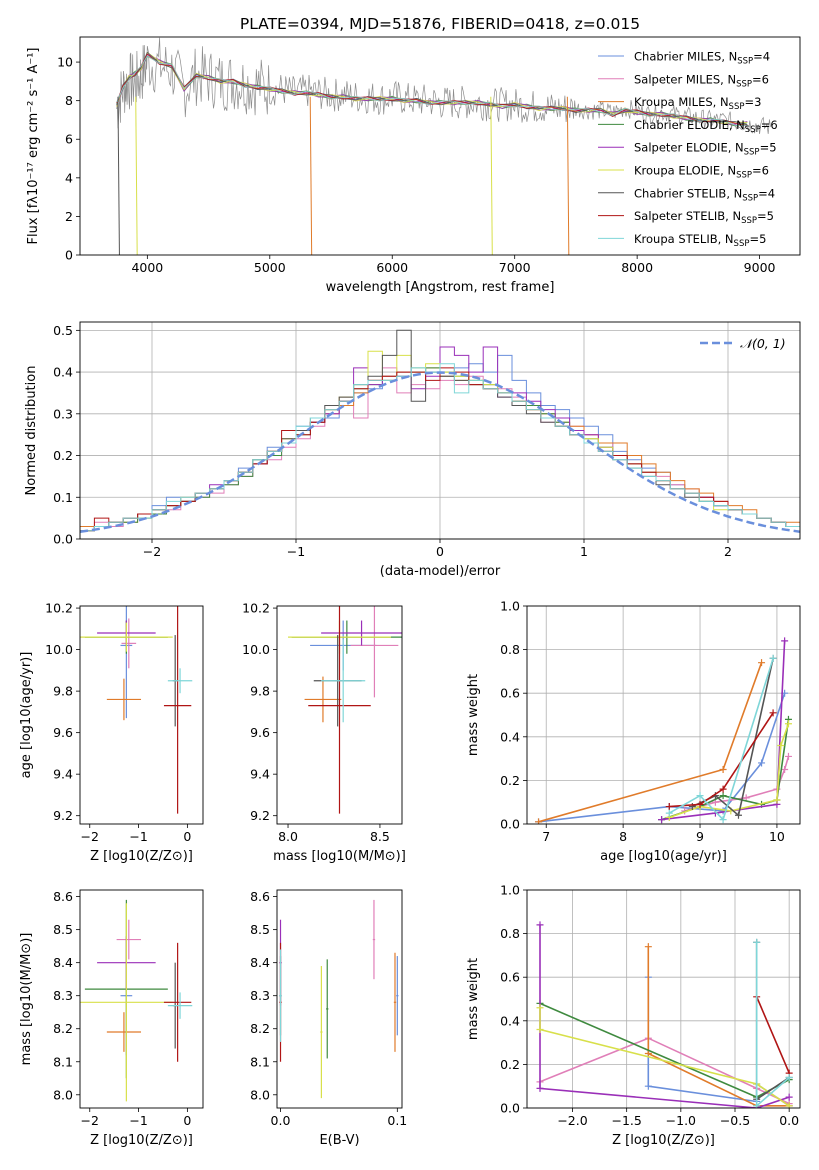 This screenshot has width=819, height=1170. I want to click on x-tick-label: 7000, so click(515, 267).